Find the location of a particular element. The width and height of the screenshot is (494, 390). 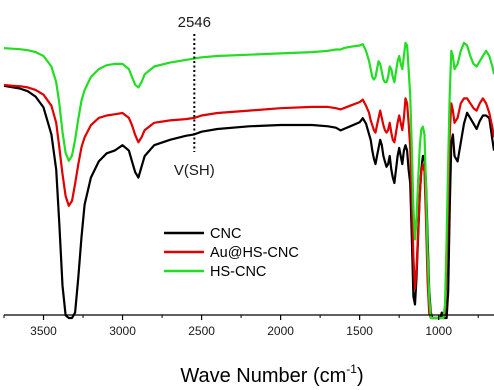

x-axis-label-main: Wave Number (cm is located at coordinates (263, 376).